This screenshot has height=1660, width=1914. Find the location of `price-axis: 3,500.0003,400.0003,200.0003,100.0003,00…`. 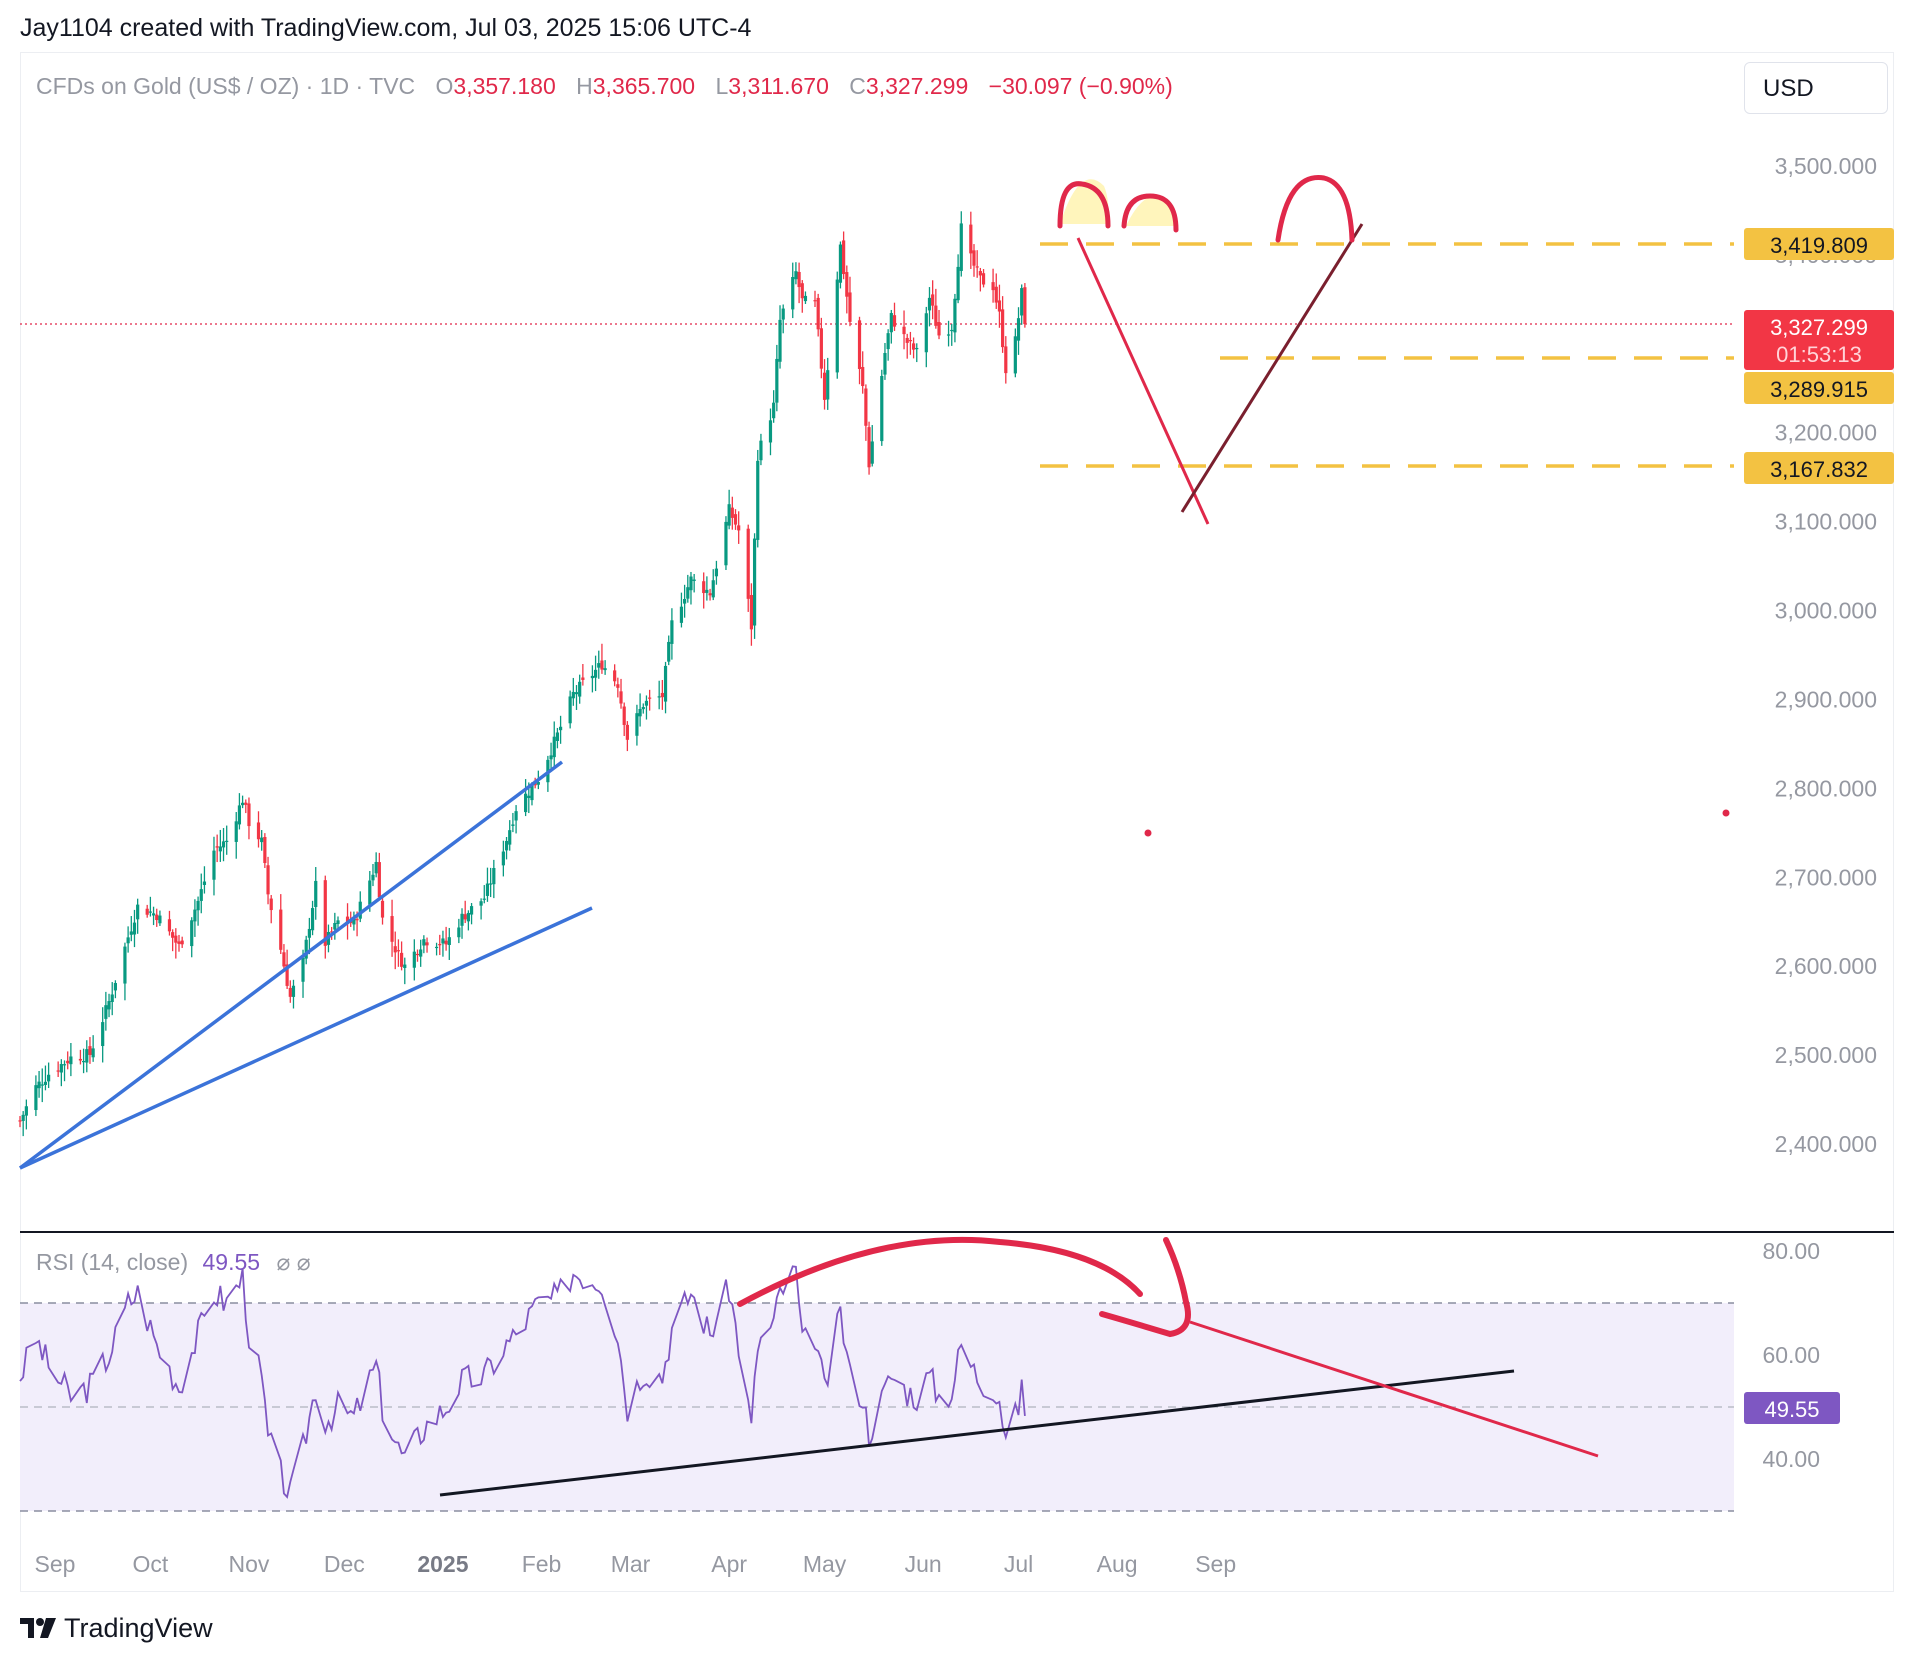

price-axis: 3,500.0003,400.0003,200.0003,100.0003,00… is located at coordinates (1826, 655).